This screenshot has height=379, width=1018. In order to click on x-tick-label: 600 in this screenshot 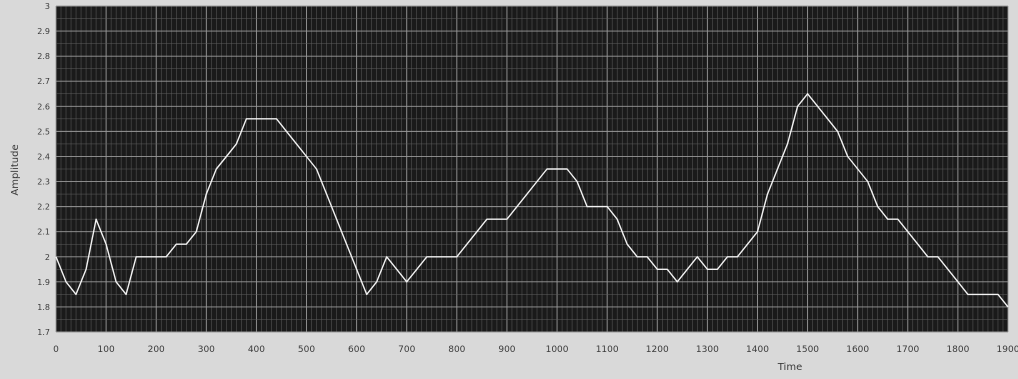, I will do `click(356, 350)`.